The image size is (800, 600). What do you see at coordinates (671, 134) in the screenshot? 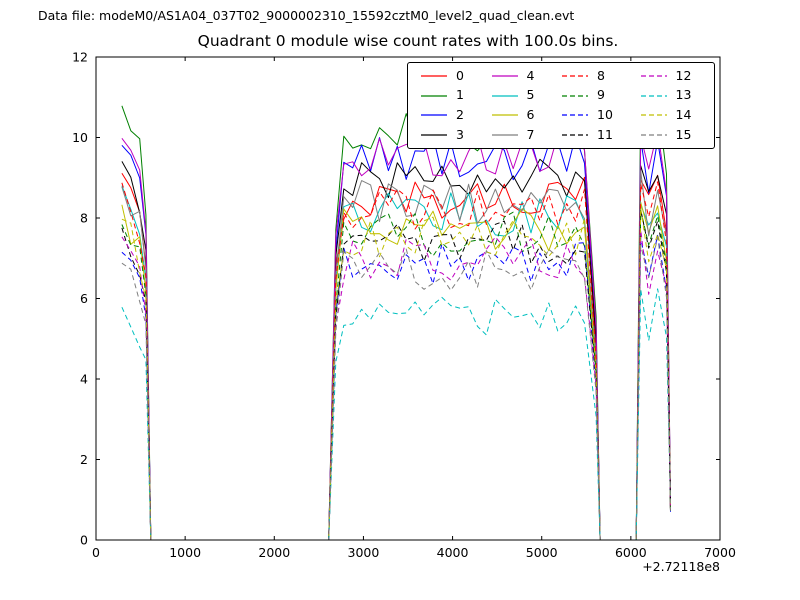
I see `legend-item-15: 15` at bounding box center [671, 134].